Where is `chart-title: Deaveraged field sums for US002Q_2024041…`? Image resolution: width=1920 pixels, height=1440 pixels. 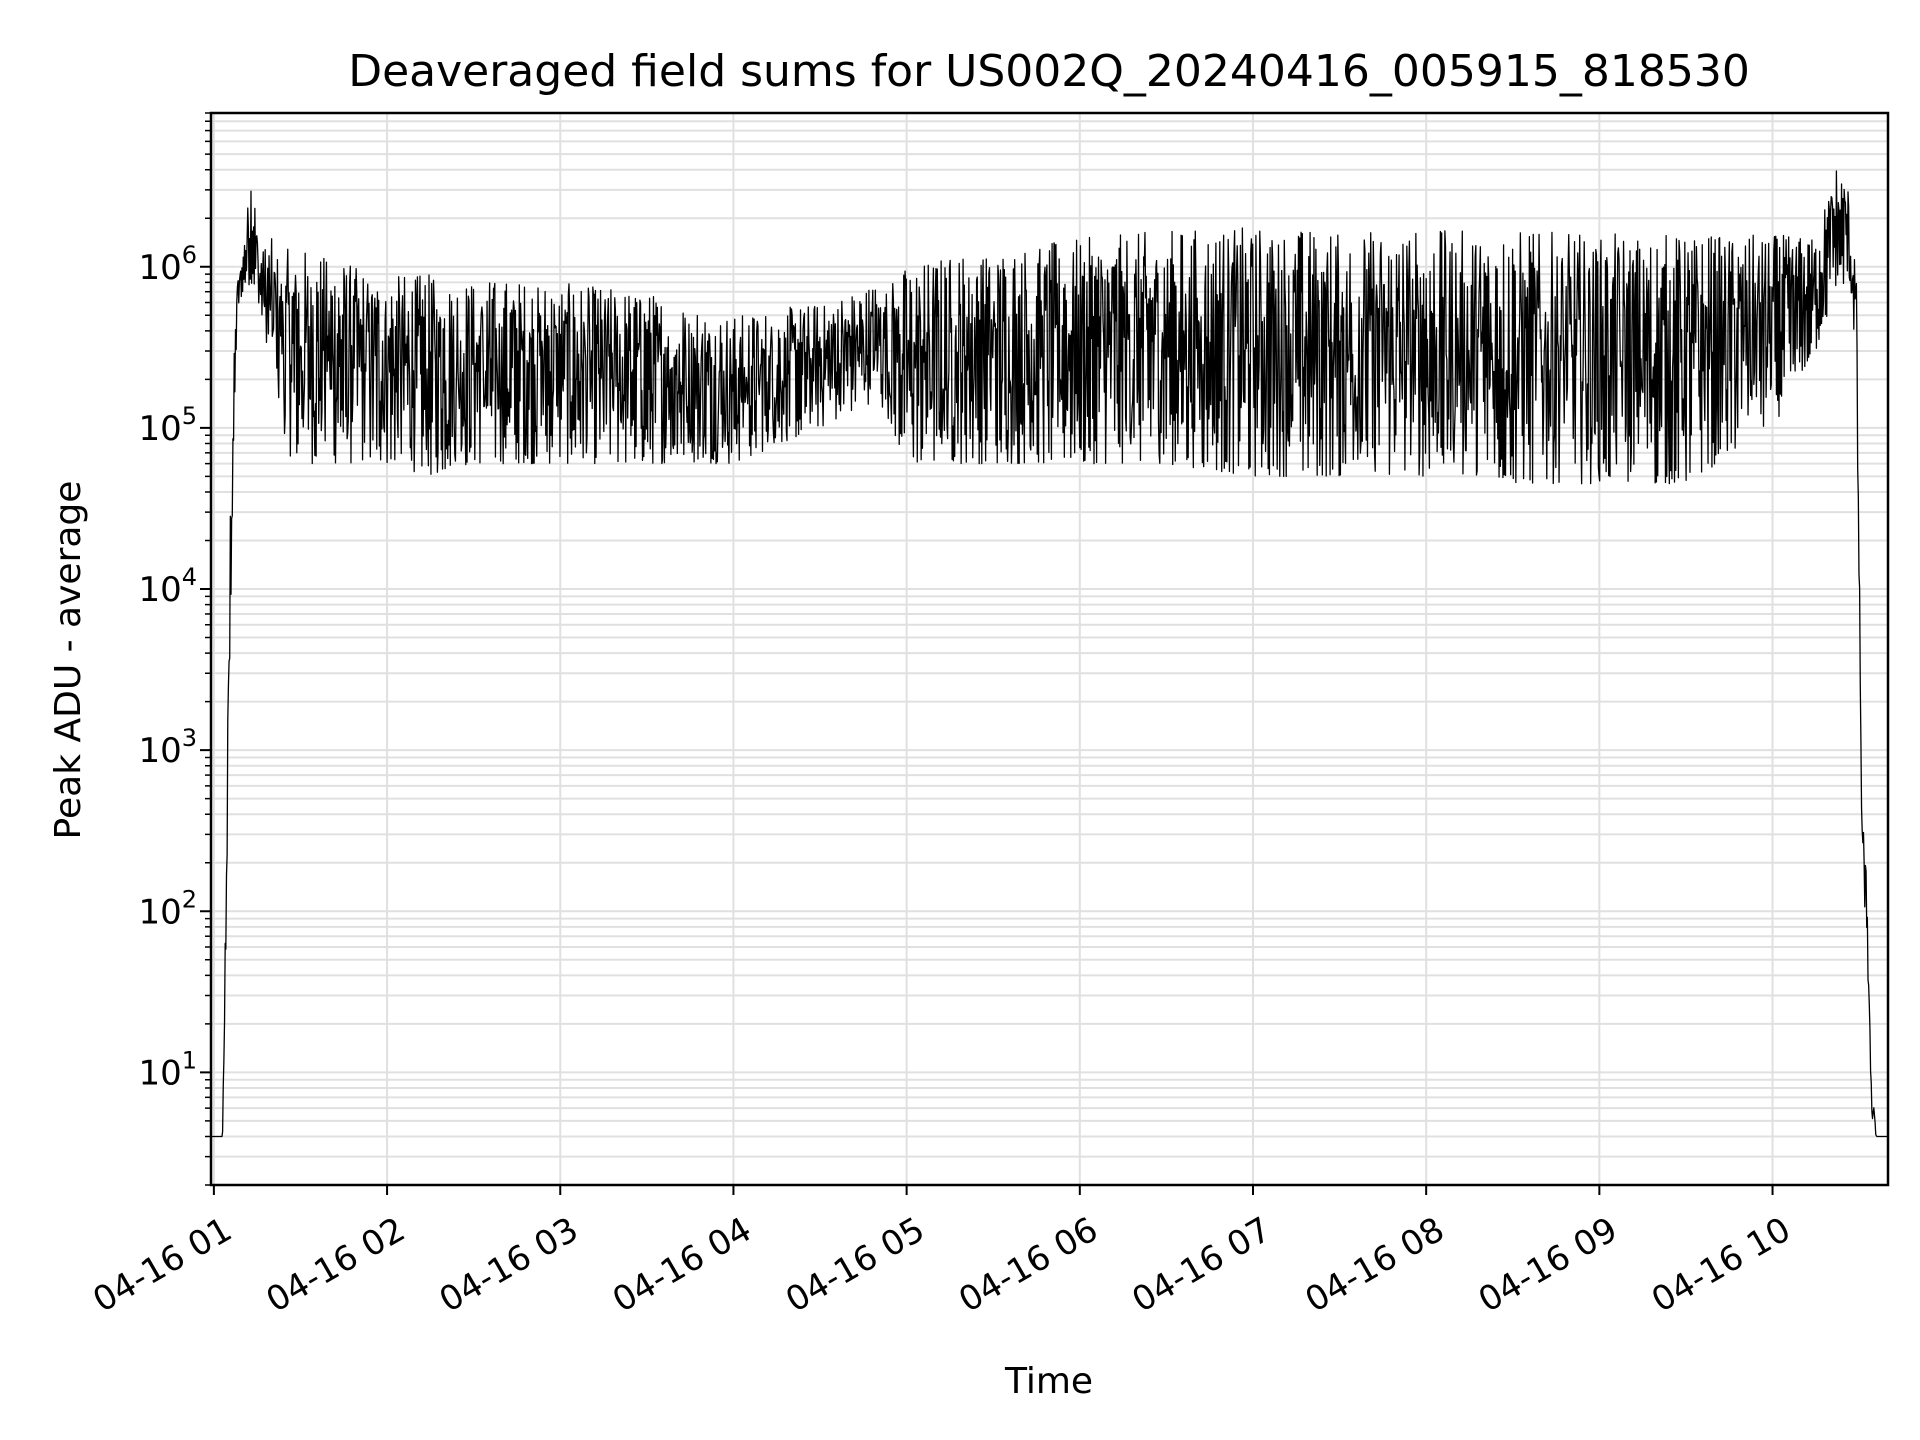 chart-title: Deaveraged field sums for US002Q_2024041… is located at coordinates (1049, 71).